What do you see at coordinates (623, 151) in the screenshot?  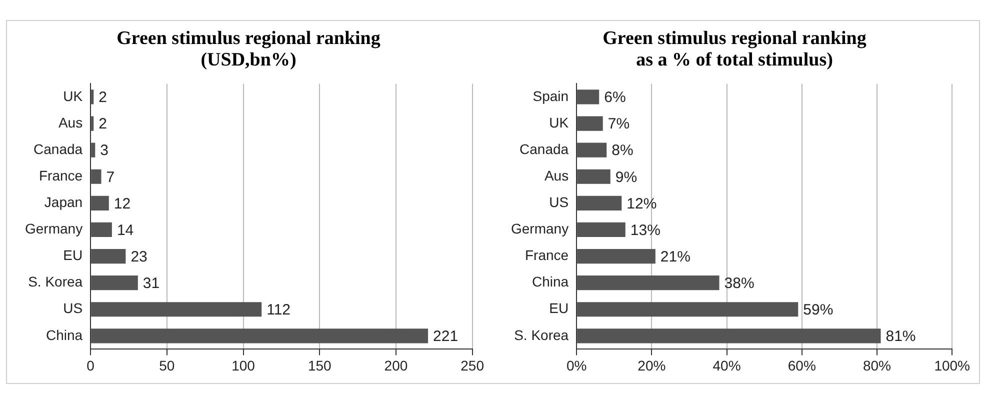 I see `data-label: 8%` at bounding box center [623, 151].